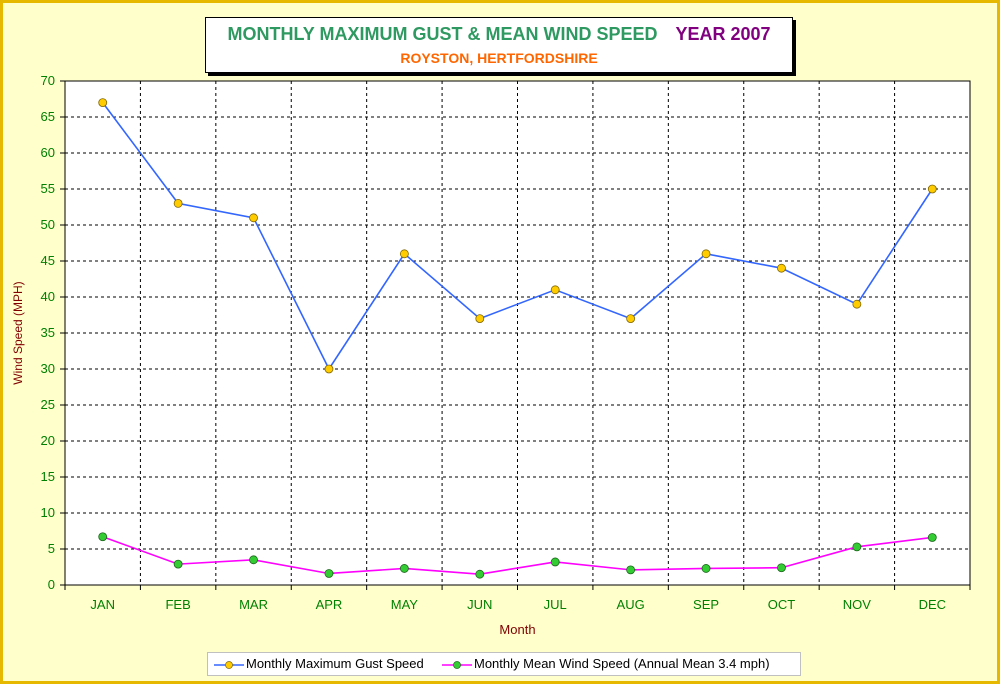 The image size is (1000, 684). I want to click on y-tick-label: 15, so click(48, 476).